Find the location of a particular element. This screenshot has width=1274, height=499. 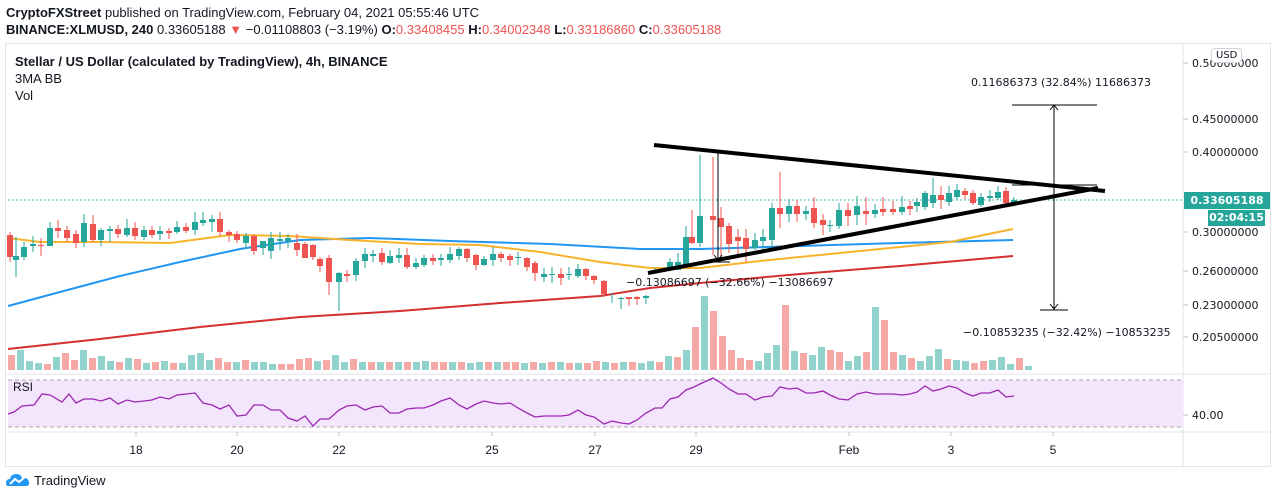

price-tick: 0.23000000 is located at coordinates (1225, 305).